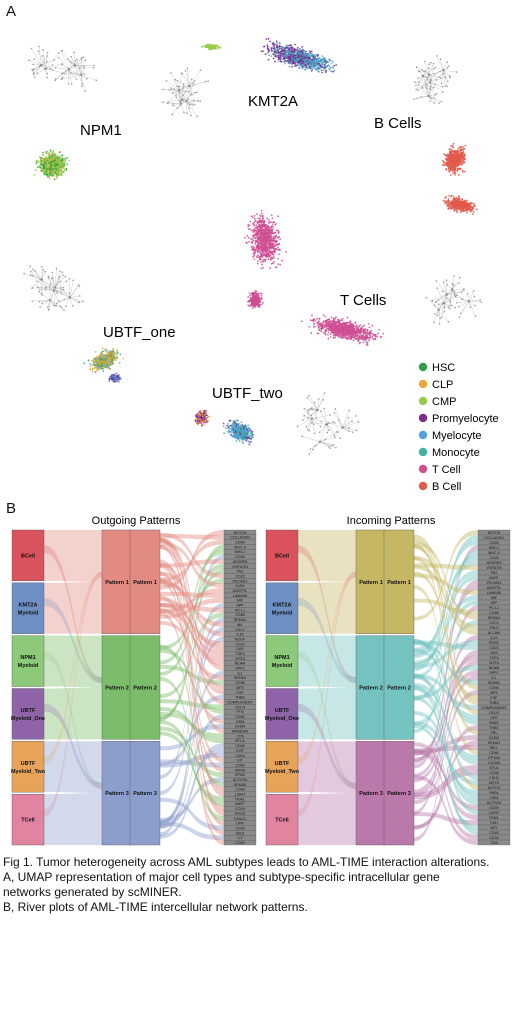  Describe the element at coordinates (240, 814) in the screenshot. I see `outgoing-signal-label: PROS` at that location.